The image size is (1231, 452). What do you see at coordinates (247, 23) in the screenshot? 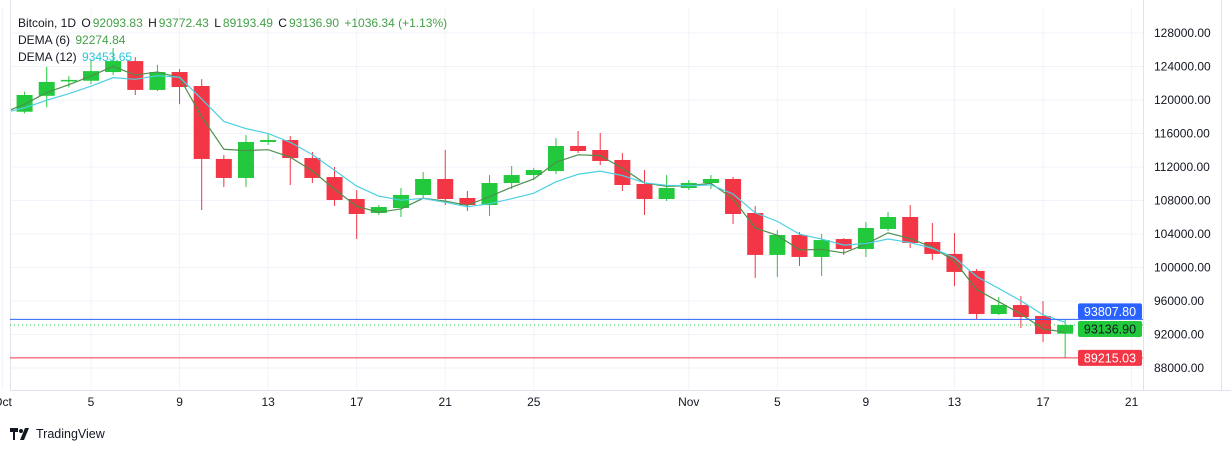
I see `low-value: 89193.49` at bounding box center [247, 23].